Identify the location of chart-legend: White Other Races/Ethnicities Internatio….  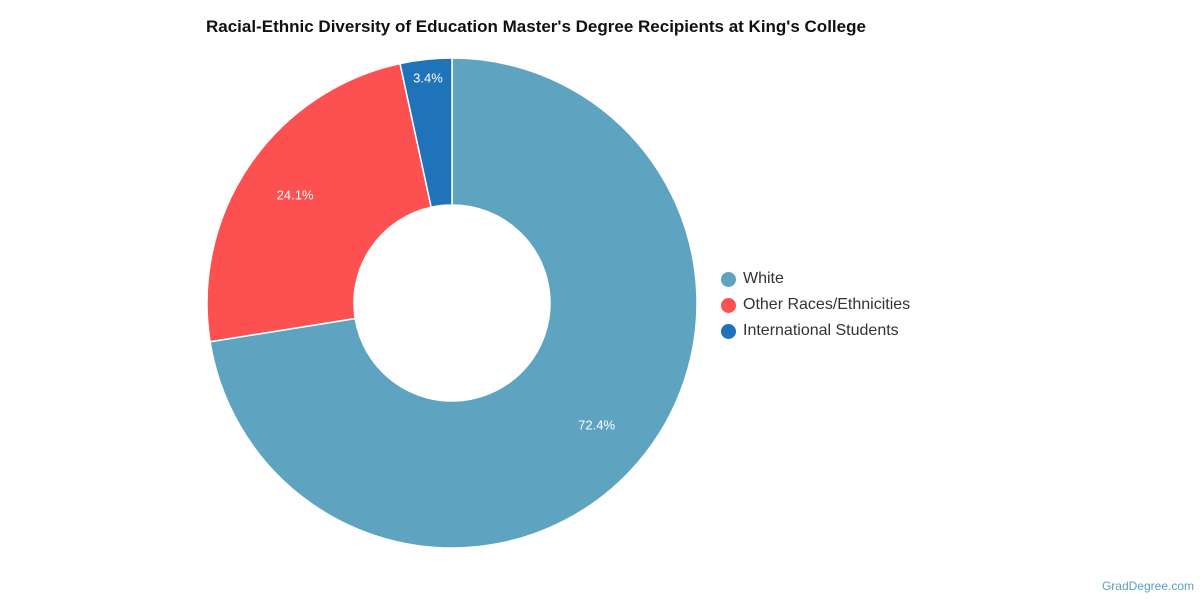
(815, 305).